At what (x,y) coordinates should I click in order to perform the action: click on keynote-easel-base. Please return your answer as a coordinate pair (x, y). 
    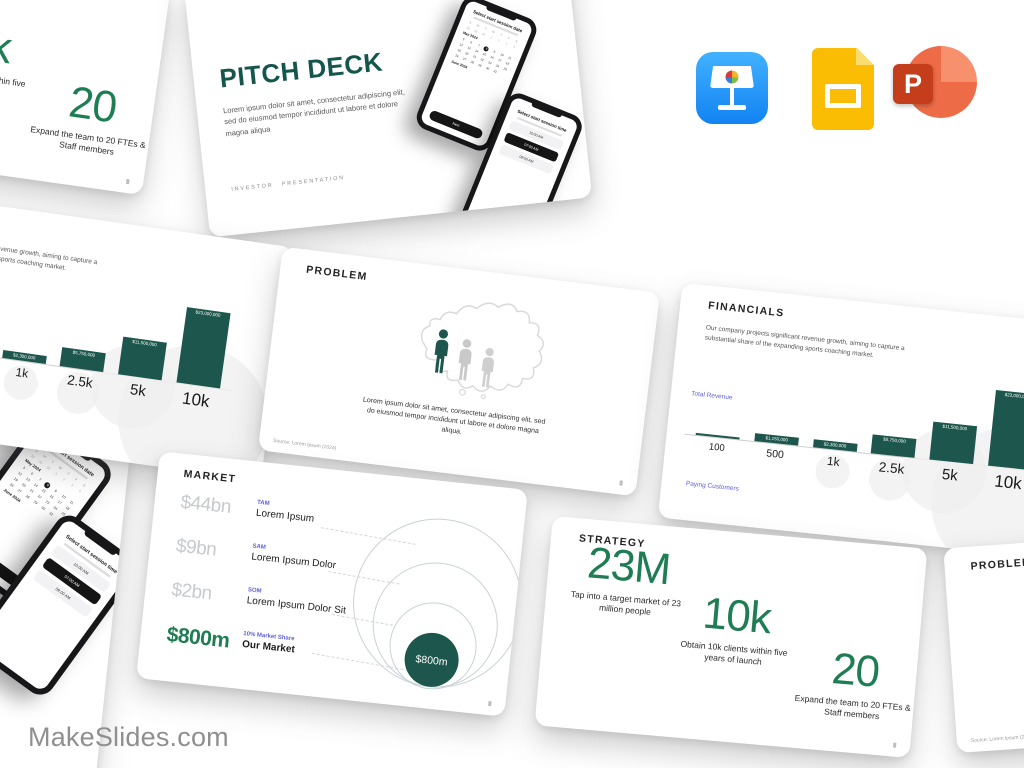
    Looking at the image, I should click on (732, 107).